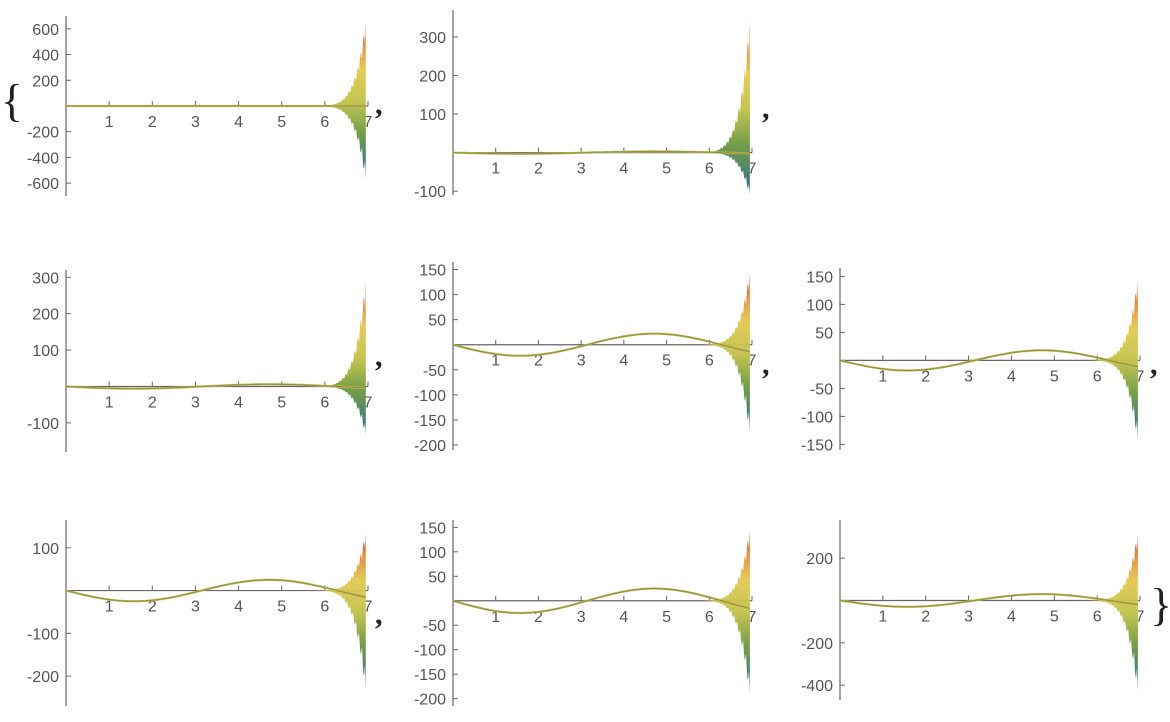 Image resolution: width=1170 pixels, height=722 pixels. Describe the element at coordinates (973, 610) in the screenshot. I see `plot-panel-8: 1 2 3 4 5 6 7 200 -200 -400` at that location.